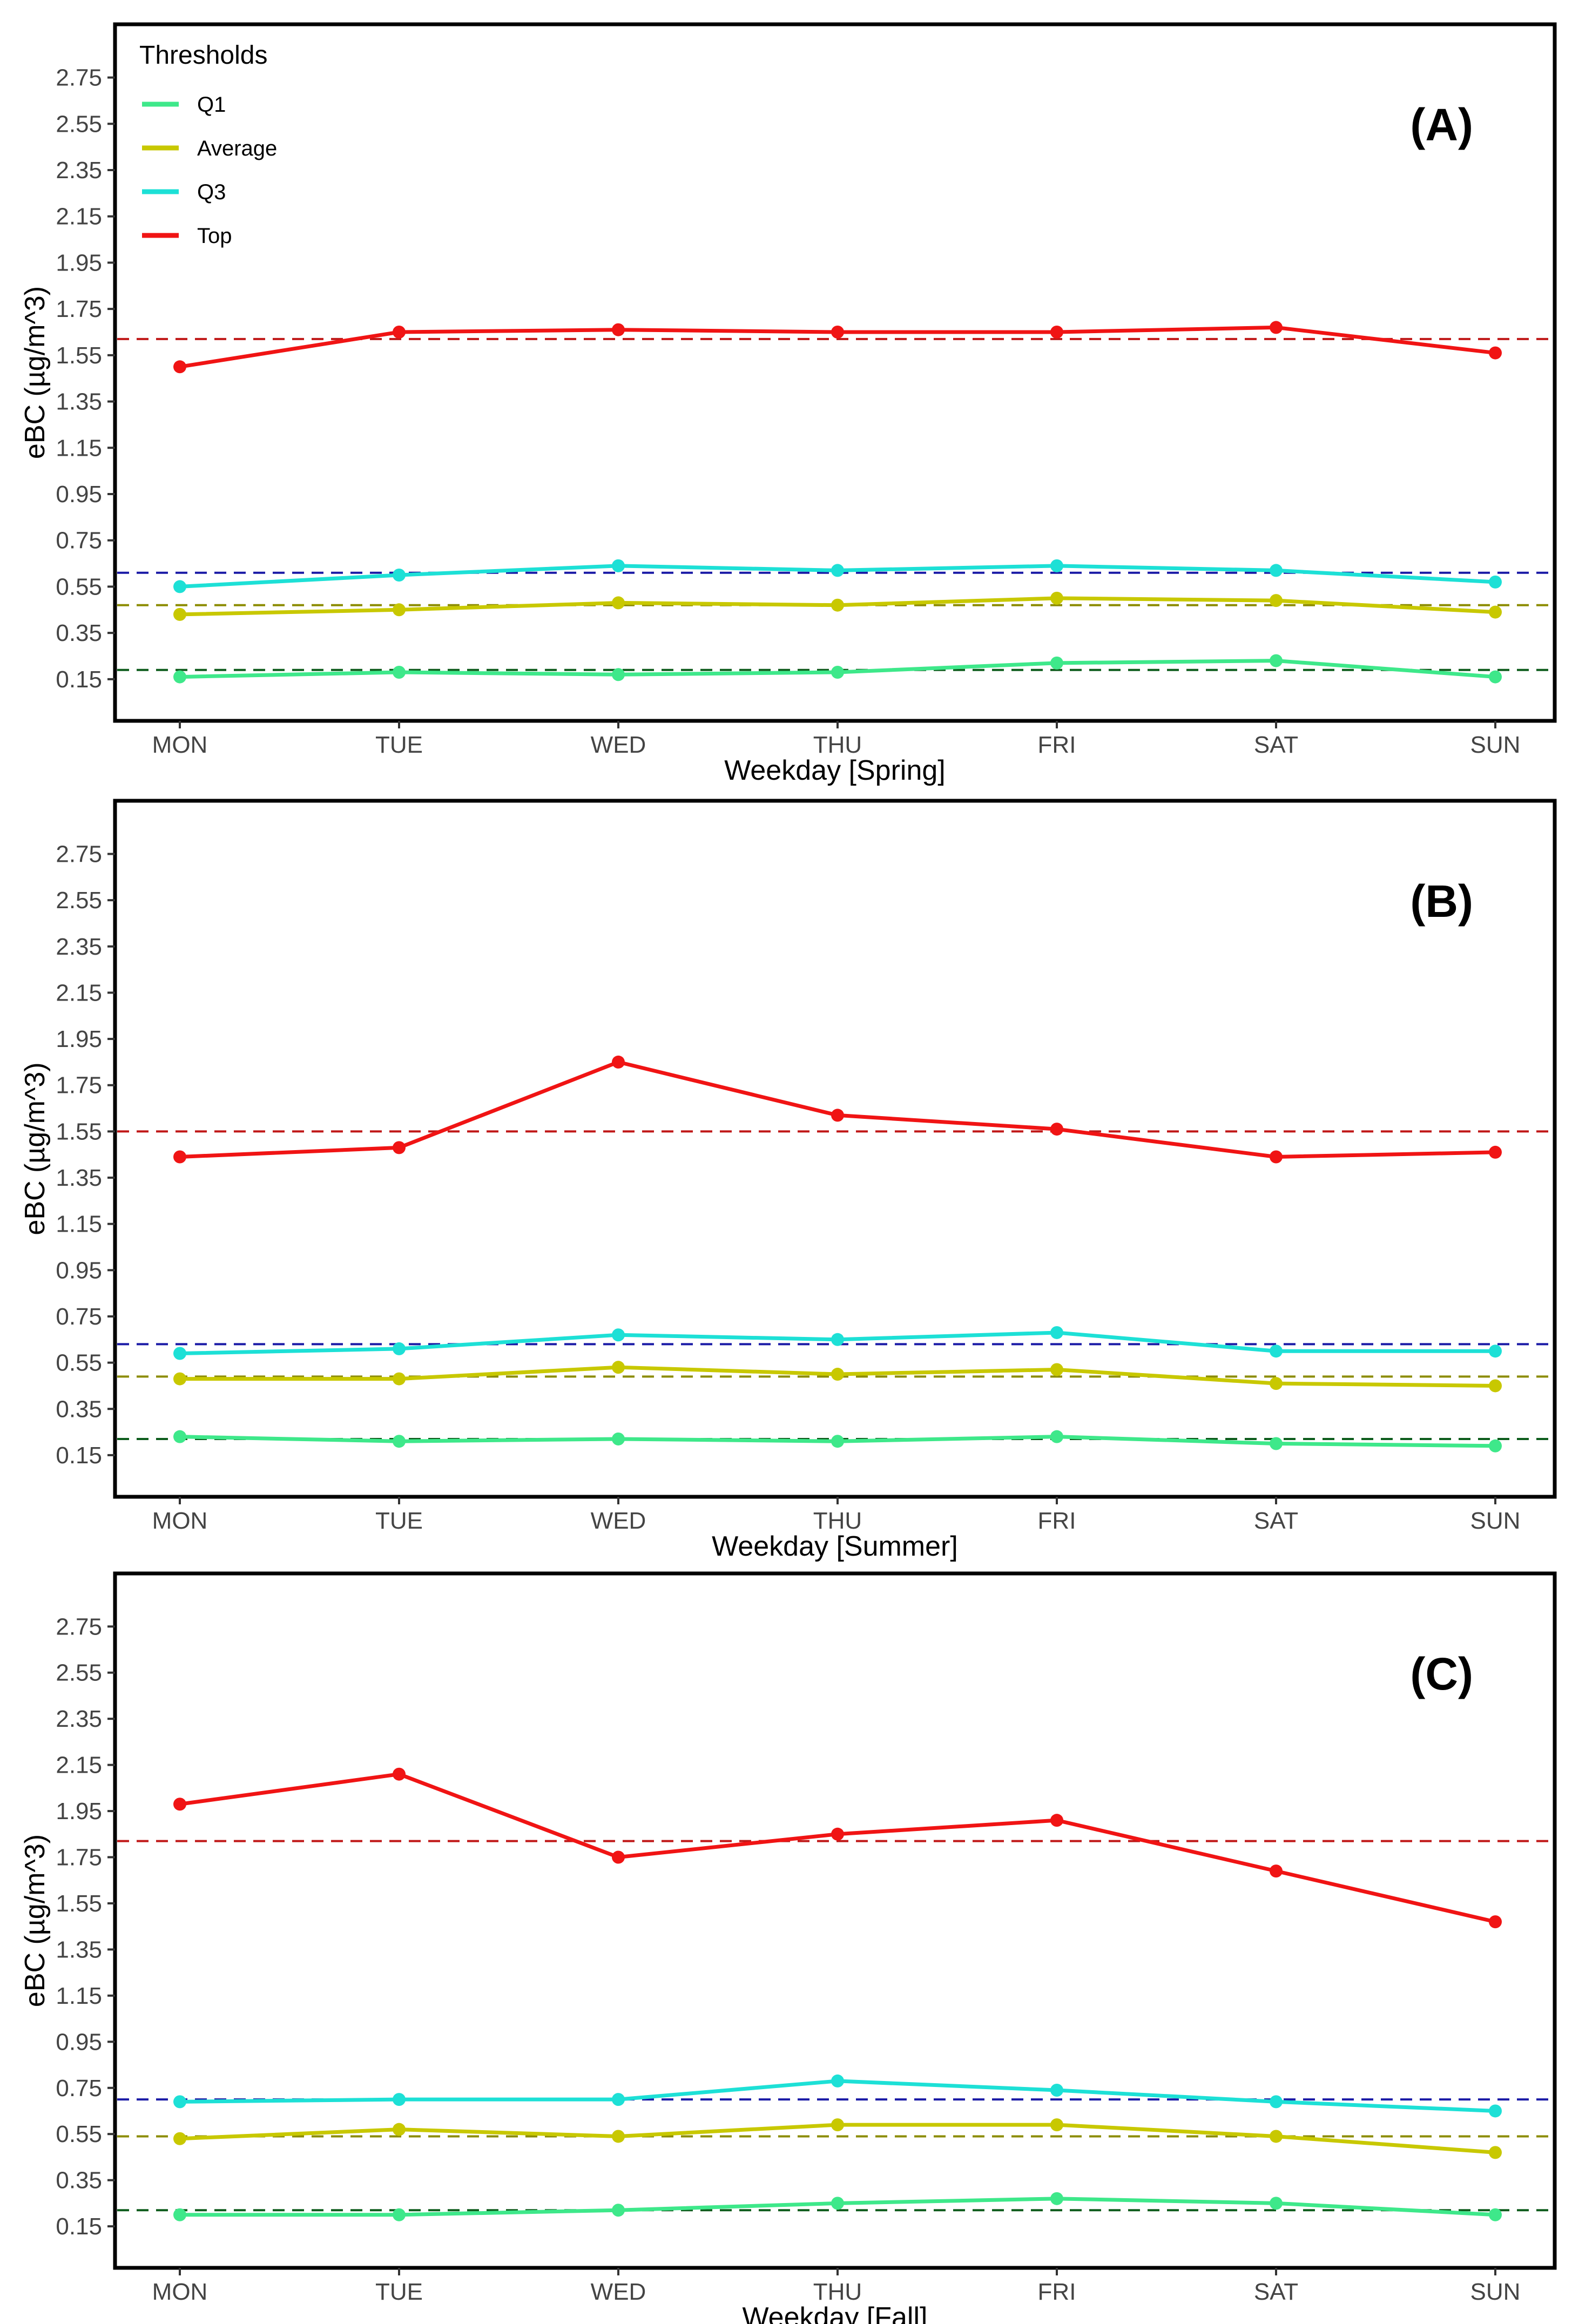 Image resolution: width=1572 pixels, height=2324 pixels. Describe the element at coordinates (835, 2313) in the screenshot. I see `x-axis-title: Weekday [Fall]` at that location.